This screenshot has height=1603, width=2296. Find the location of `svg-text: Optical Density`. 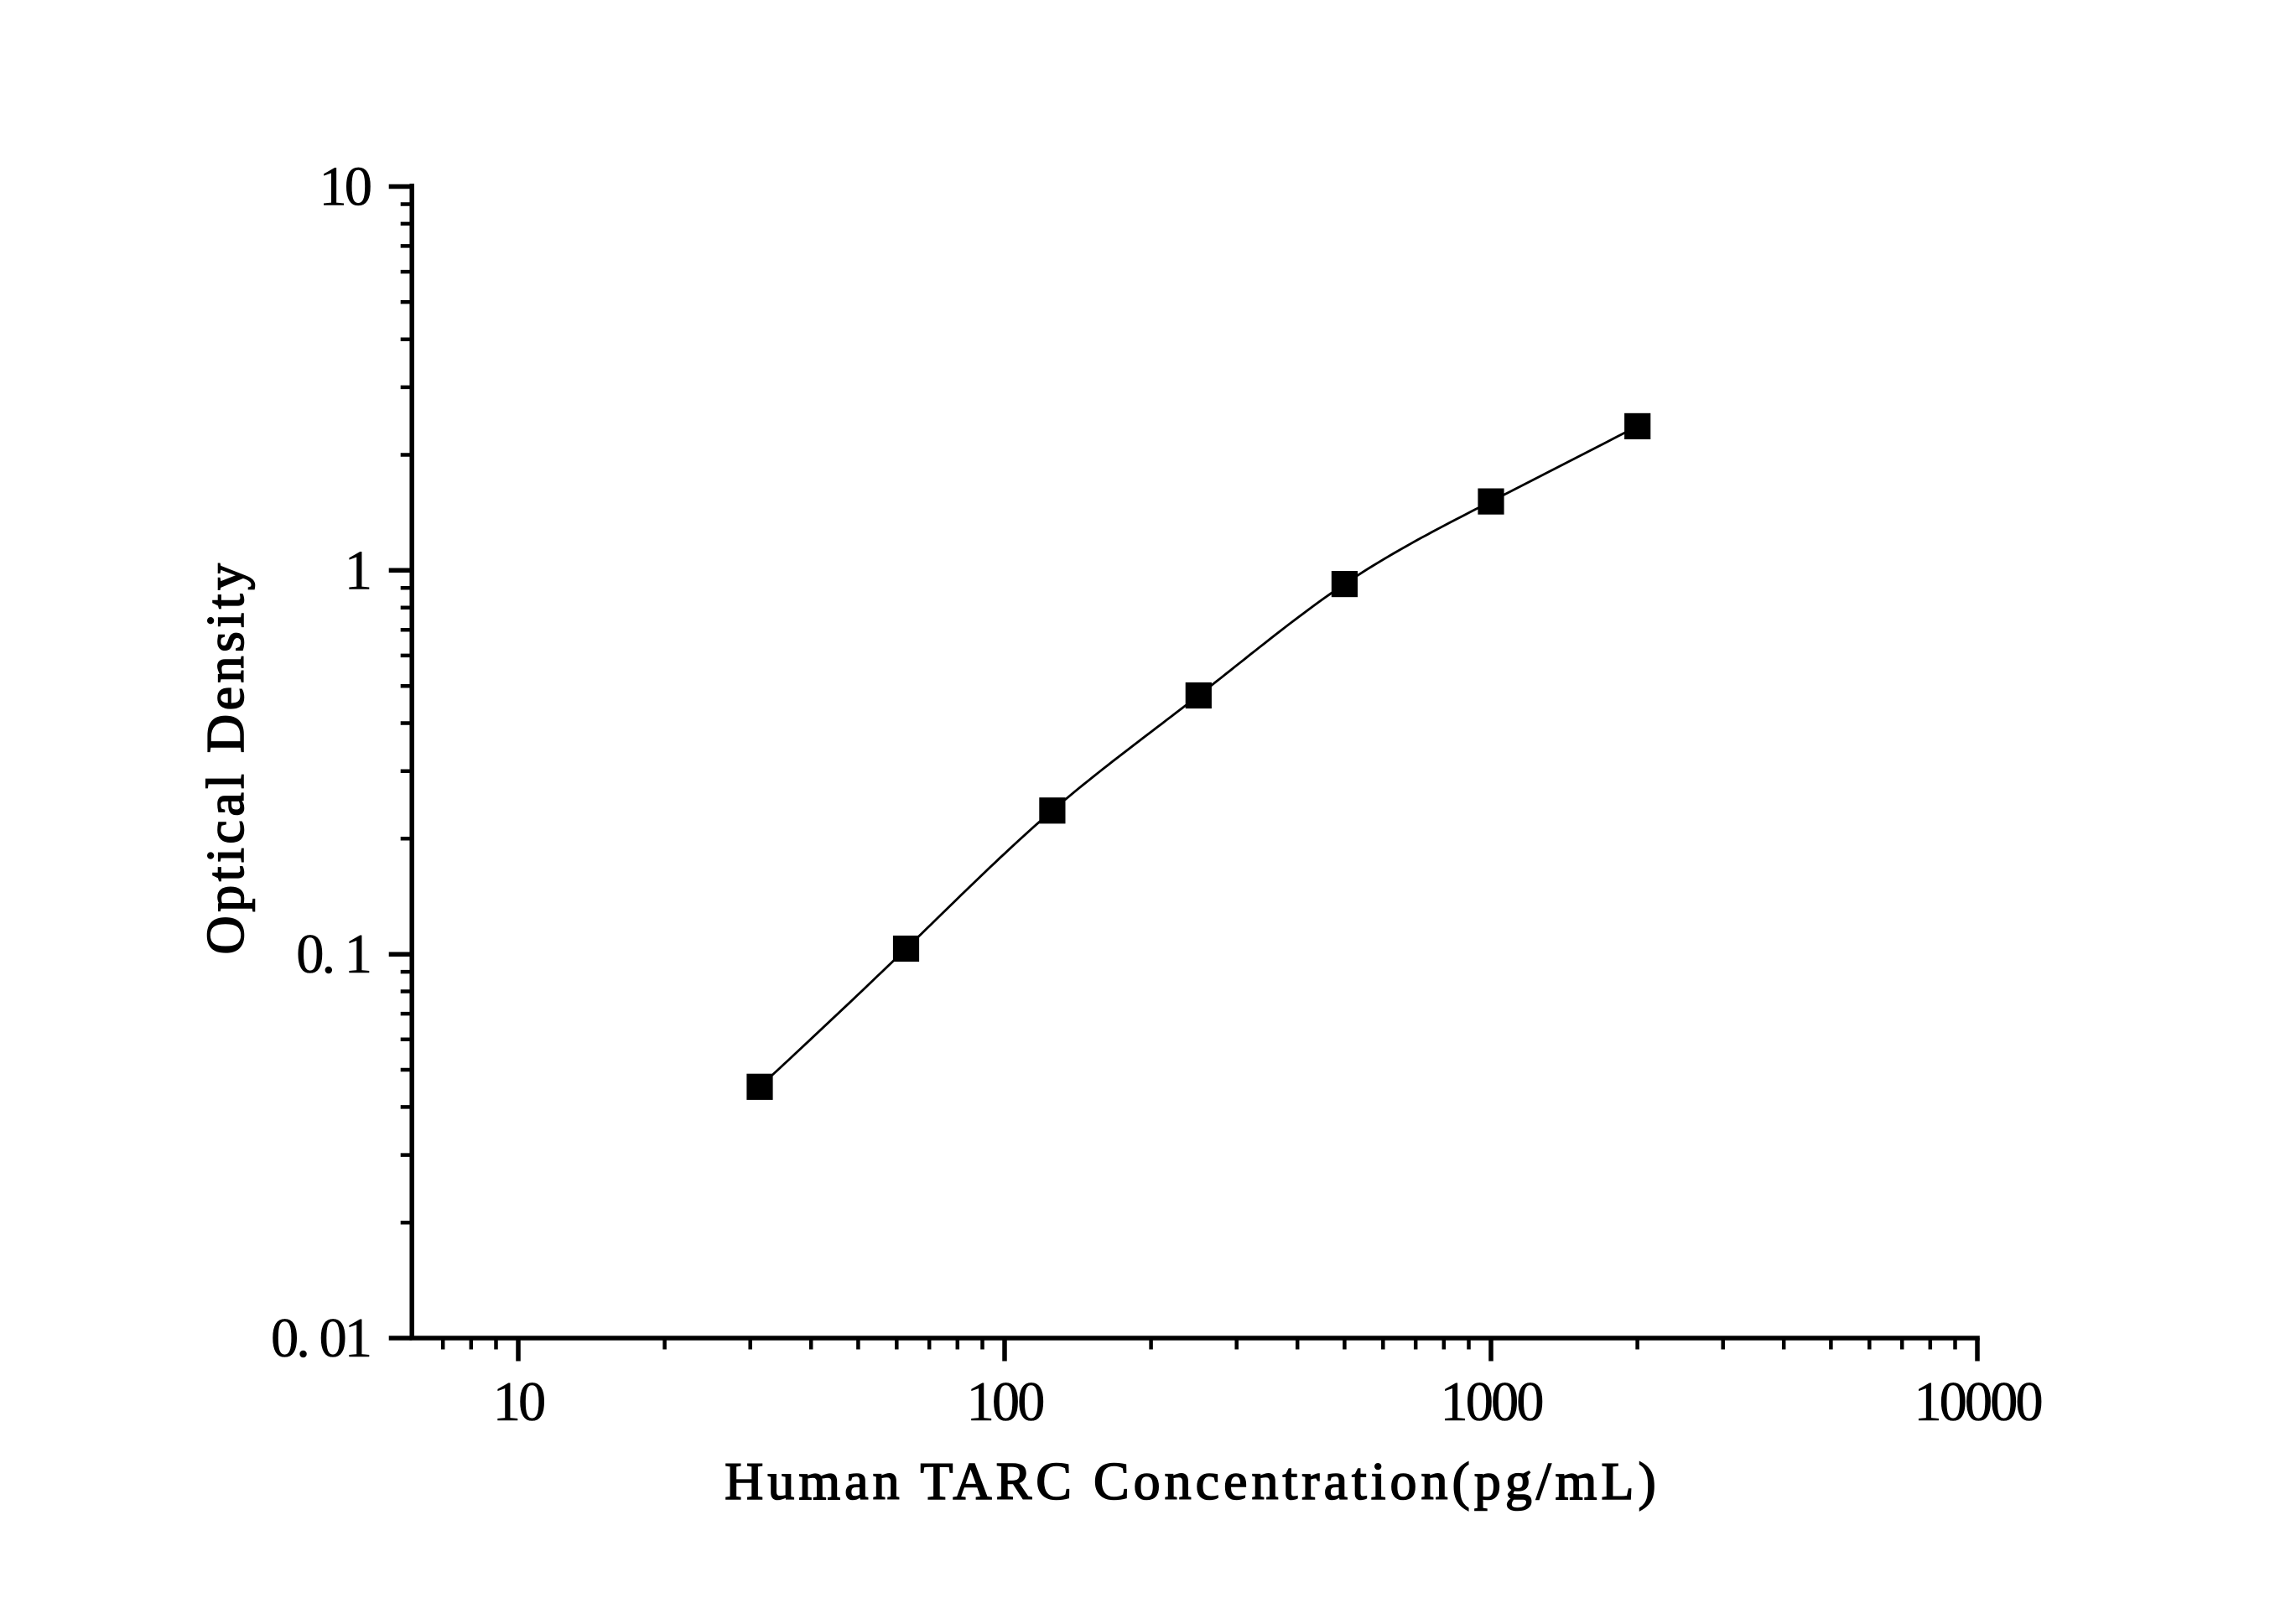

svg-text: Optical Density is located at coordinates (225, 757).